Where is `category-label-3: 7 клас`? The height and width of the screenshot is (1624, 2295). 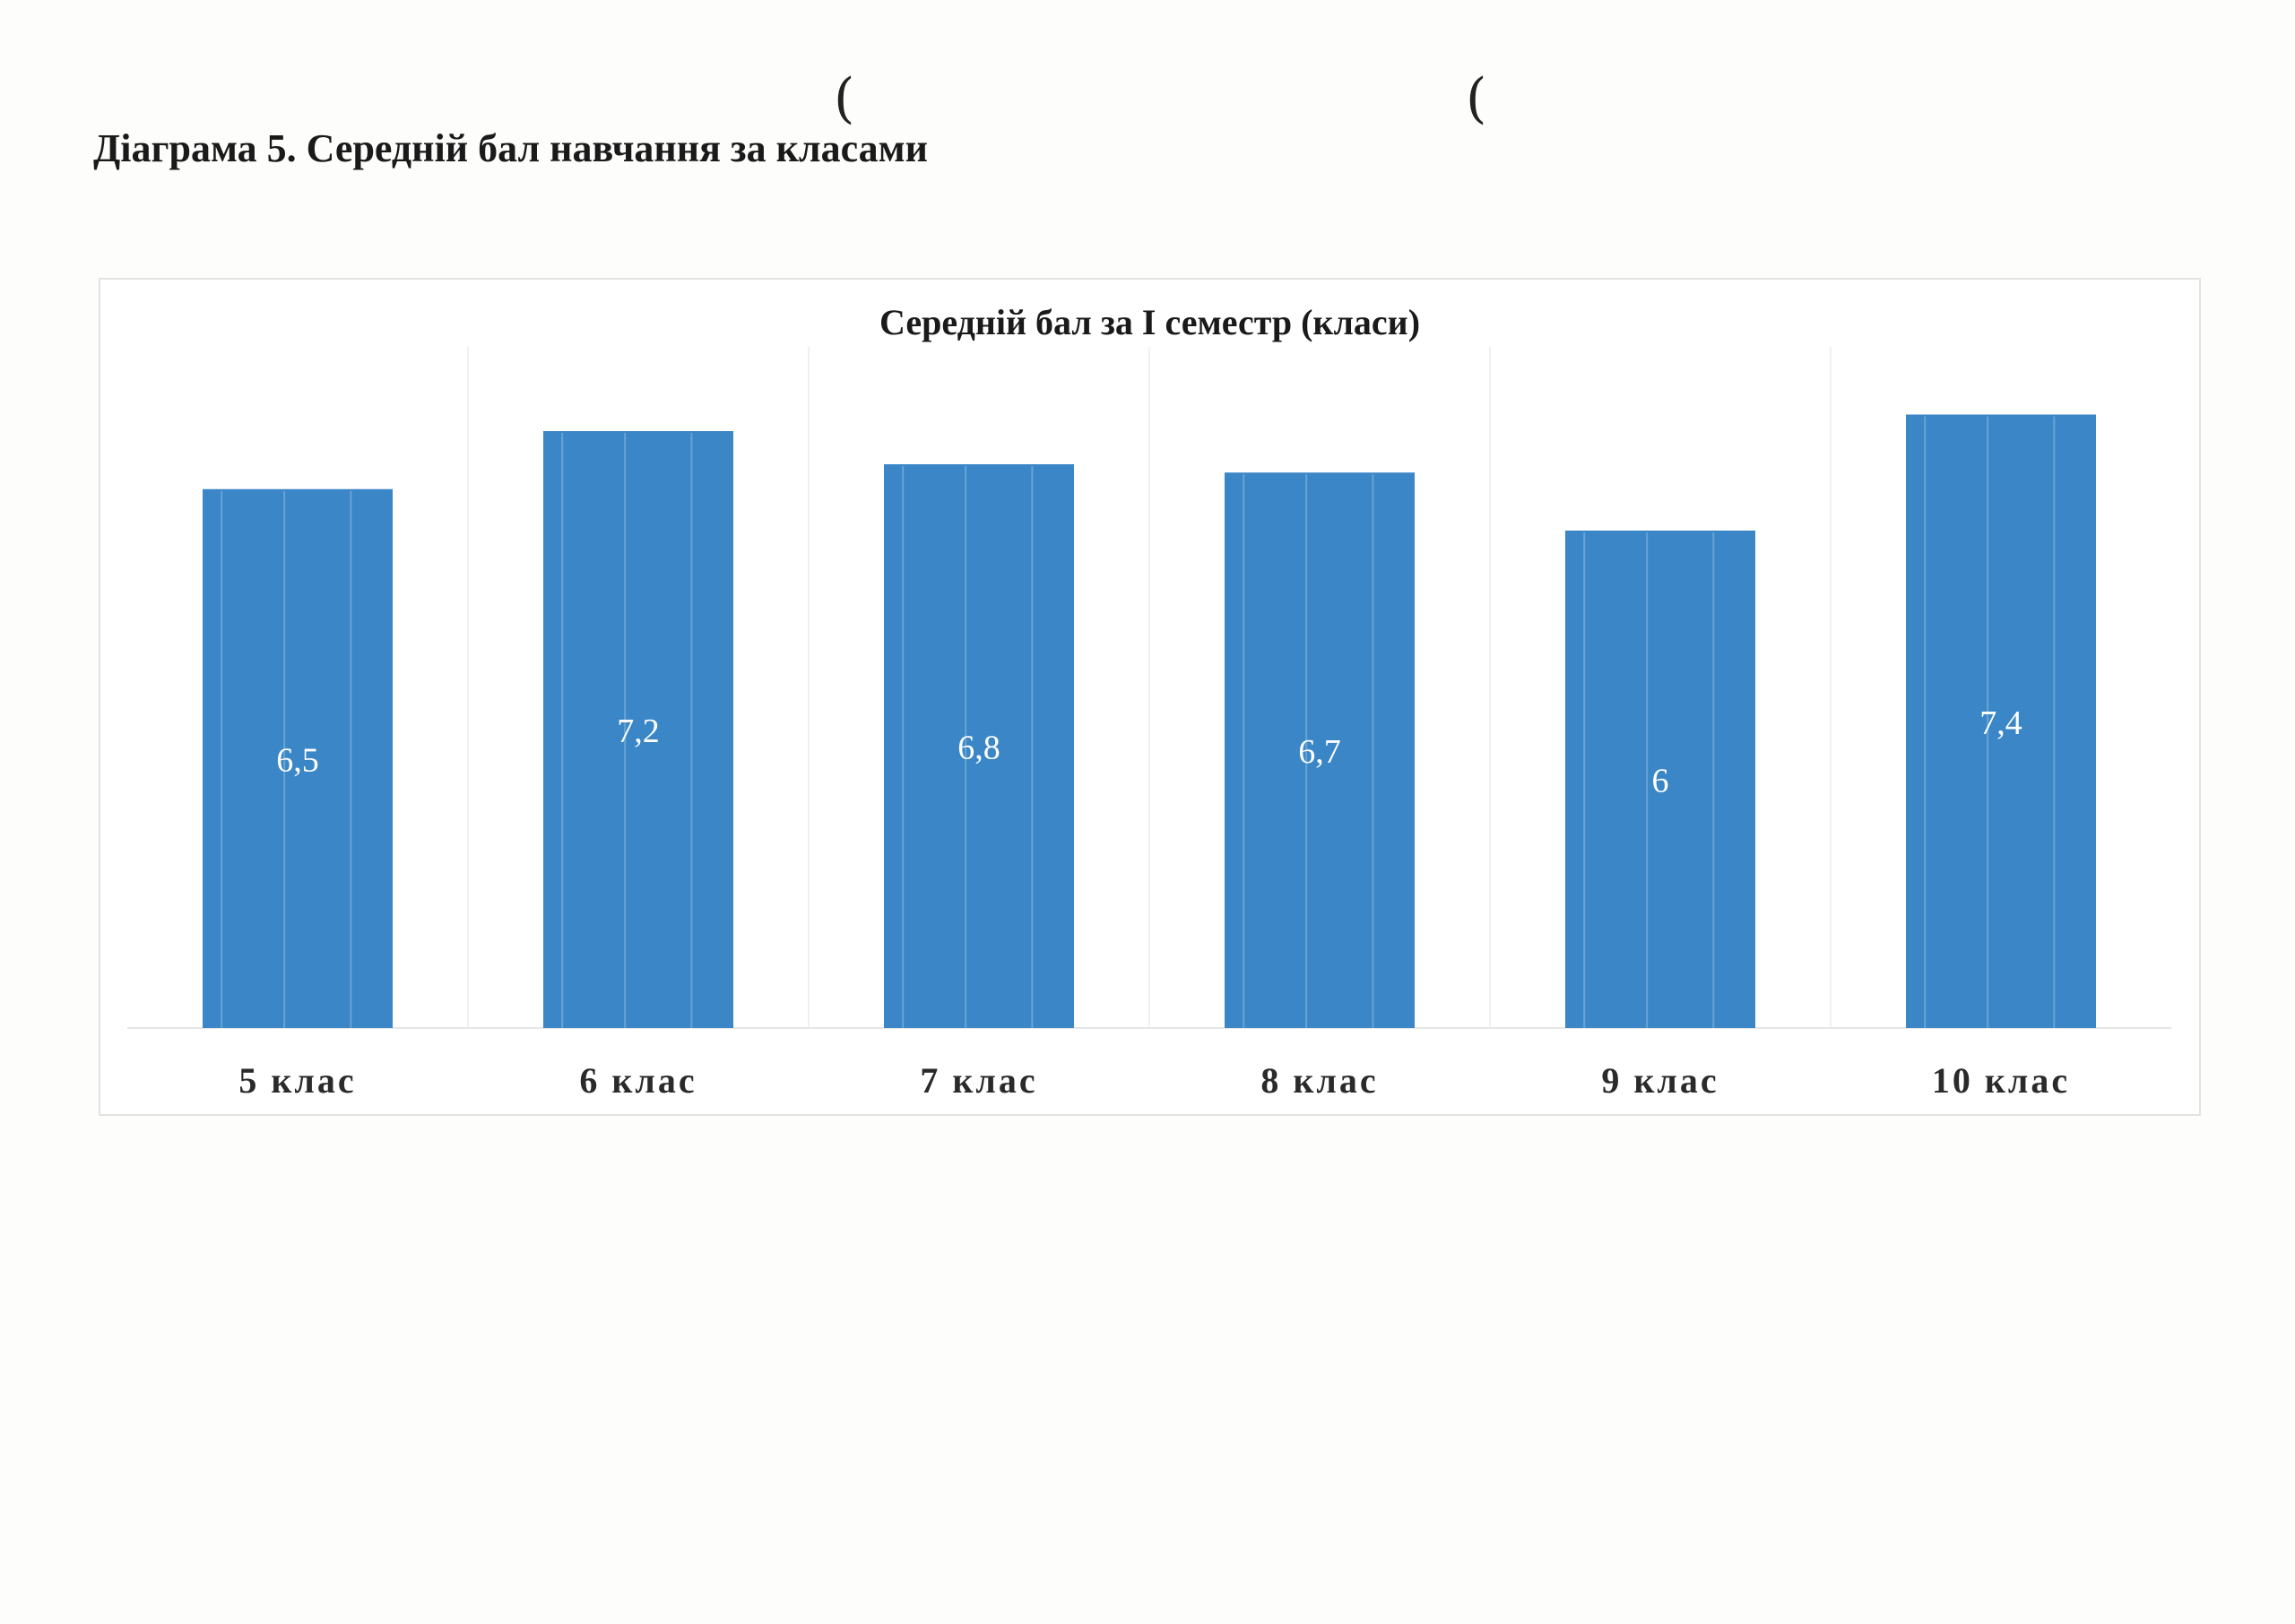
category-label-3: 7 клас is located at coordinates (979, 1081).